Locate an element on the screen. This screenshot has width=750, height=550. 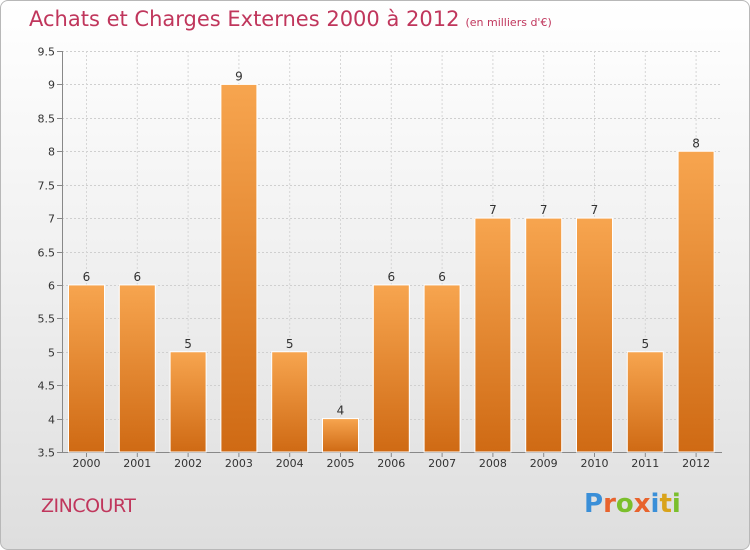
x-tick-label: 2006 is located at coordinates (391, 463).